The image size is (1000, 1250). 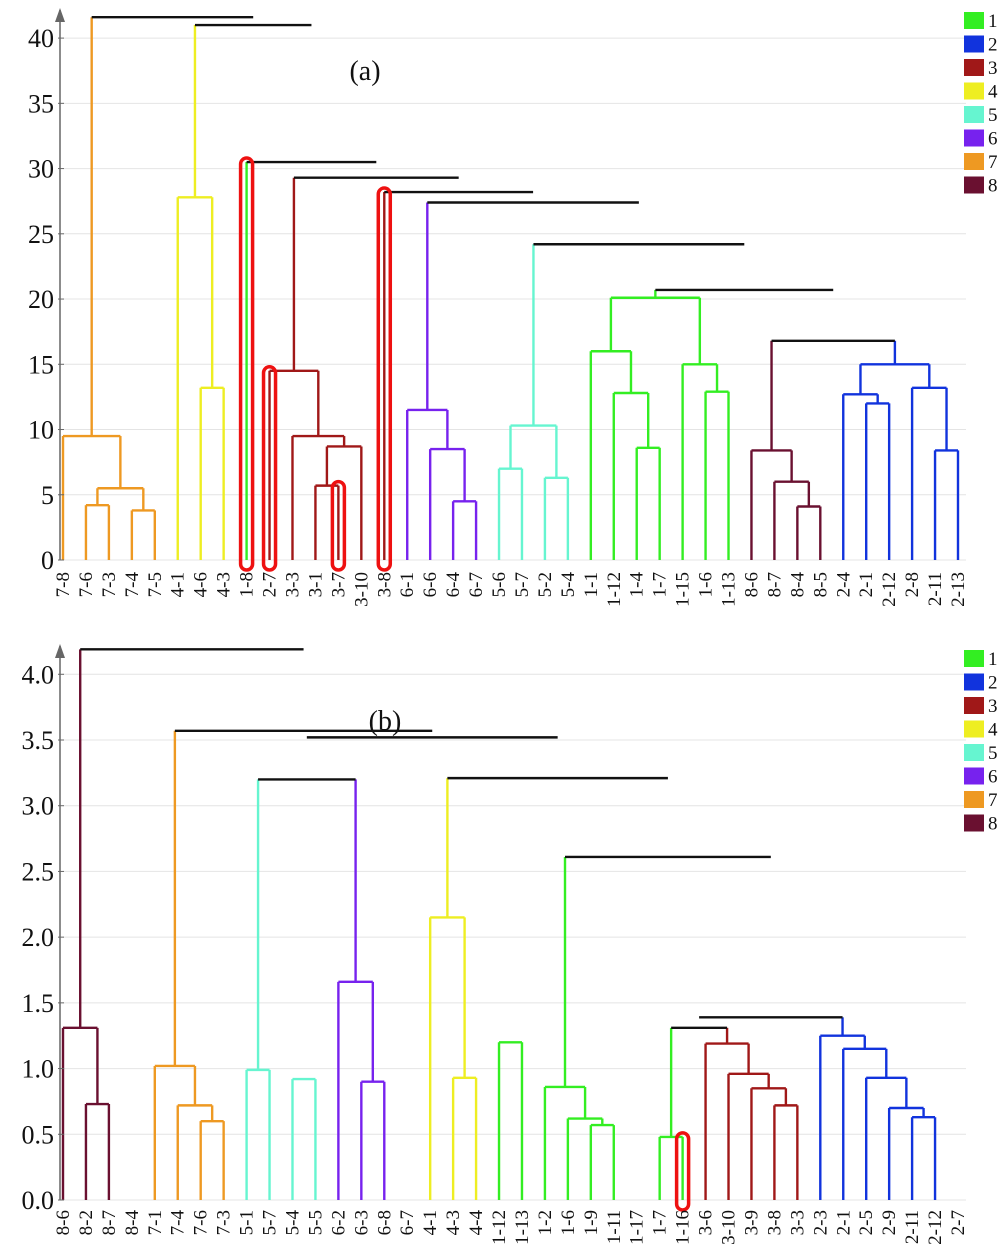 What do you see at coordinates (132, 1223) in the screenshot?
I see `leaf-label: 8-4` at bounding box center [132, 1223].